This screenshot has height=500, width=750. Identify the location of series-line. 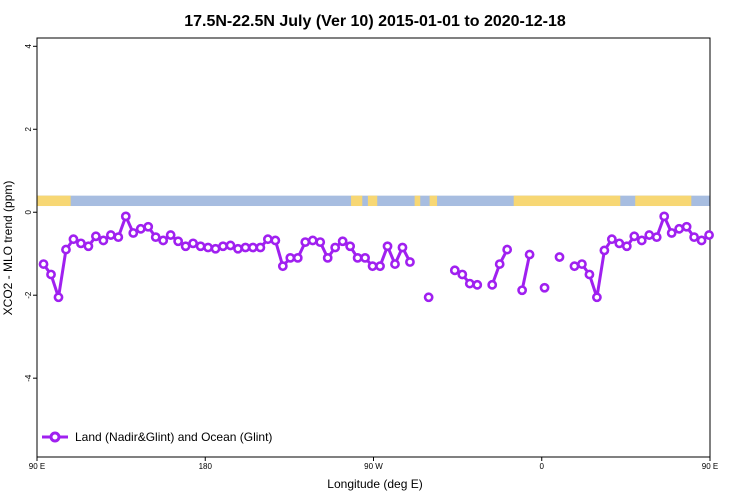
(526, 272).